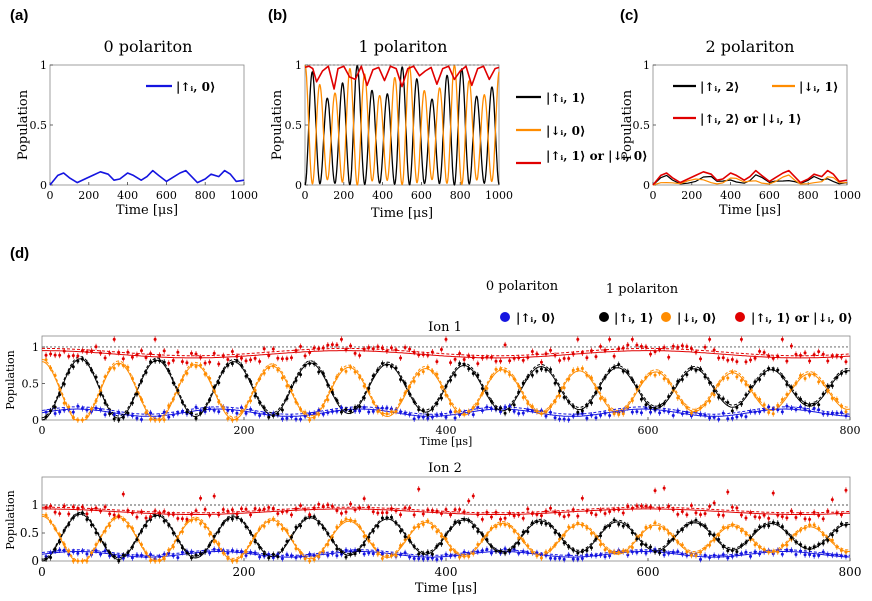 This screenshot has width=872, height=601. Describe the element at coordinates (646, 185) in the screenshot. I see `panel-c-ytick-label: 0` at that location.